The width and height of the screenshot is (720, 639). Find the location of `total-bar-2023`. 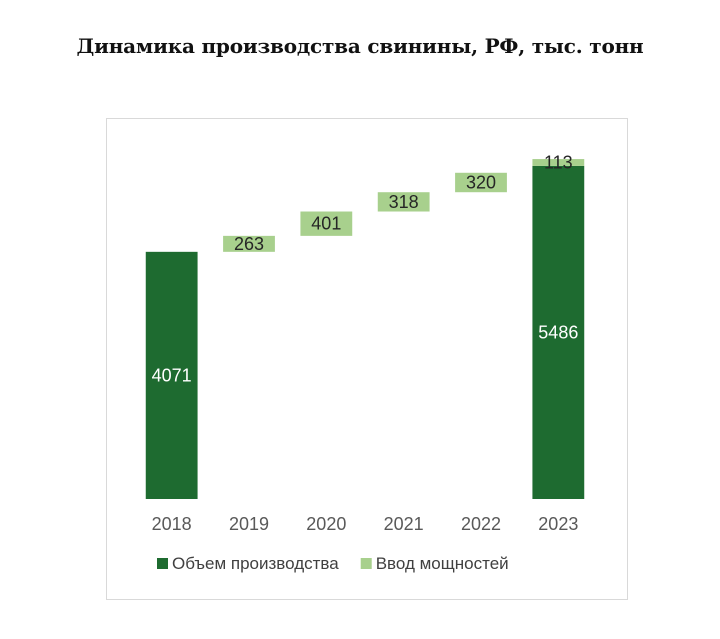

total-bar-2023 is located at coordinates (558, 332).